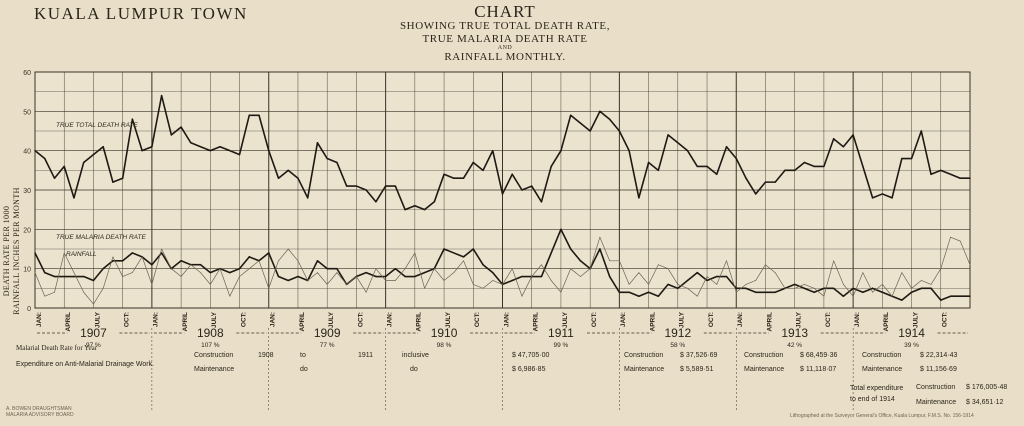 The image size is (1024, 426). What do you see at coordinates (327, 345) in the screenshot?
I see `malaria-rate-label: 77 %` at bounding box center [327, 345].